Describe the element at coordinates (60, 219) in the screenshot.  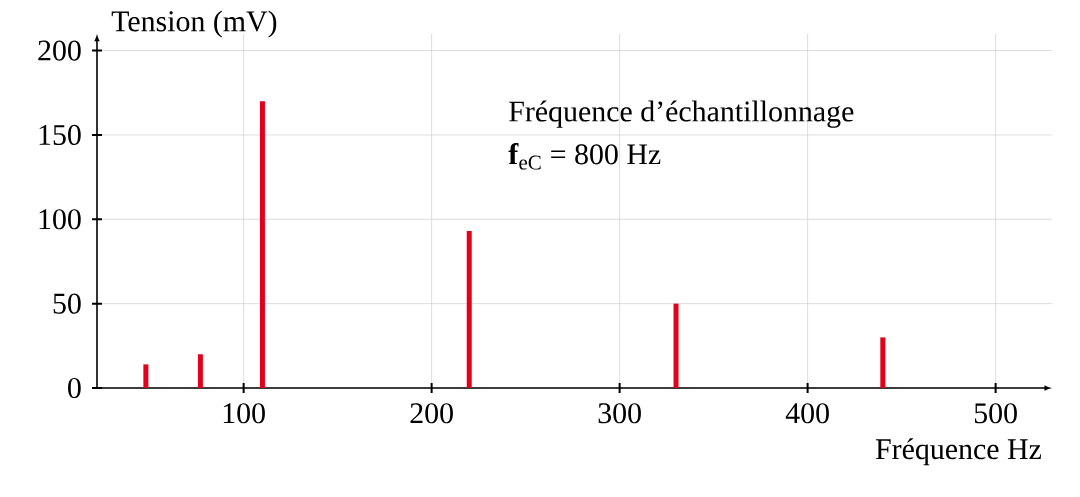
I see `y-tick-label: 100` at that location.